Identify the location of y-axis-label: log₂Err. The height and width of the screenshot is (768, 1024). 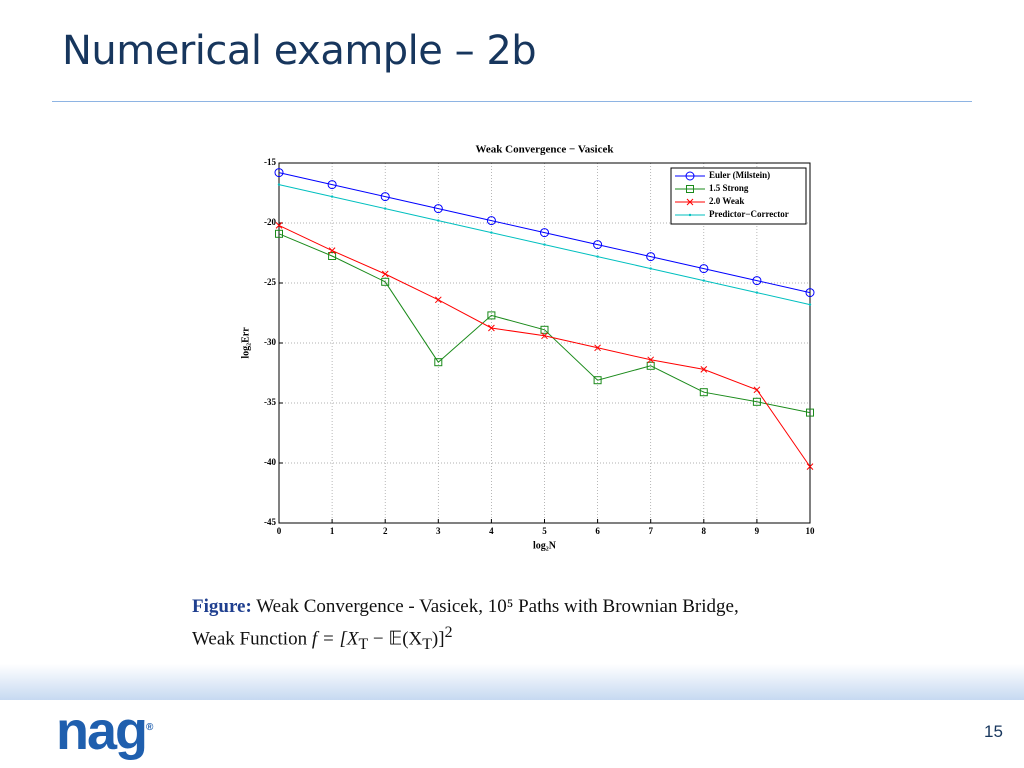
(245, 343).